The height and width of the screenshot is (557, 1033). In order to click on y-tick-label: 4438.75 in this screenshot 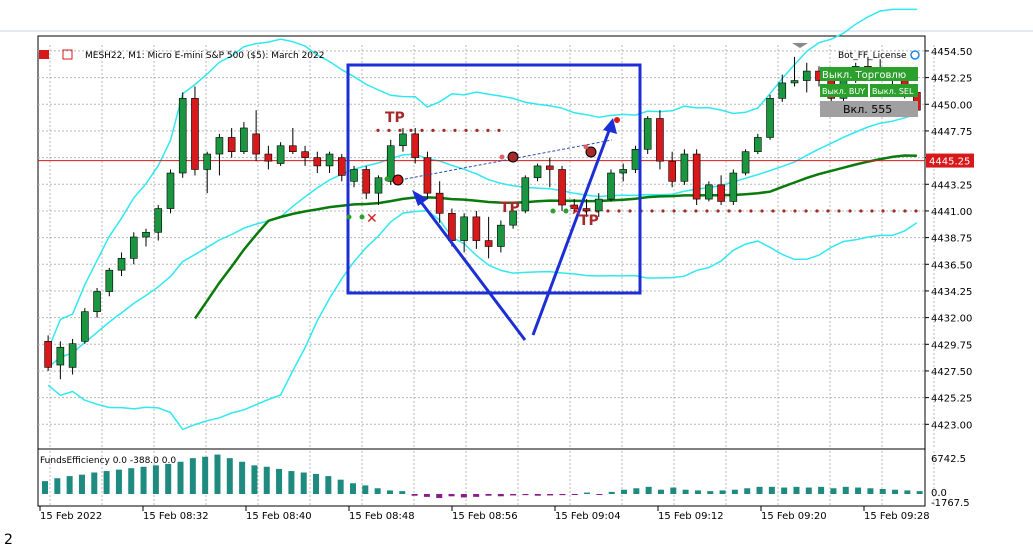, I will do `click(951, 239)`.